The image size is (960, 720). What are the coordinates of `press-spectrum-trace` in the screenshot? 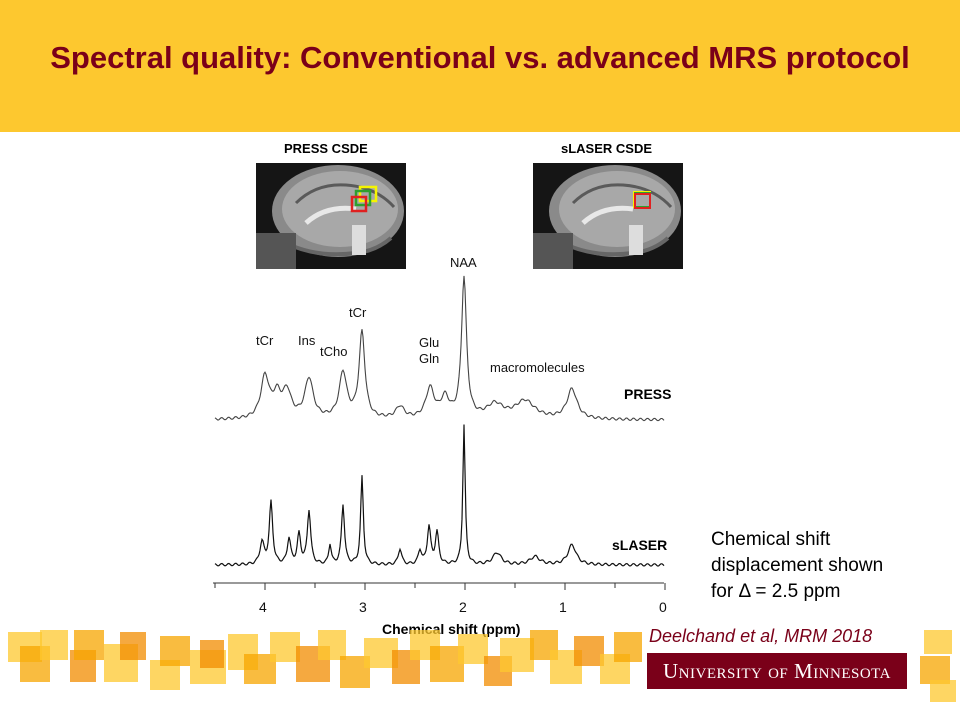 It's located at (439, 348).